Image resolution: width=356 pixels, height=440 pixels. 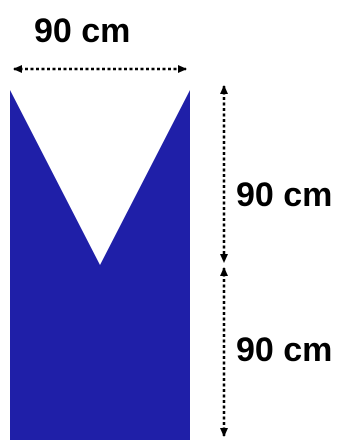 I want to click on upper-height-dimension-label: 90 cm, so click(x=284, y=195).